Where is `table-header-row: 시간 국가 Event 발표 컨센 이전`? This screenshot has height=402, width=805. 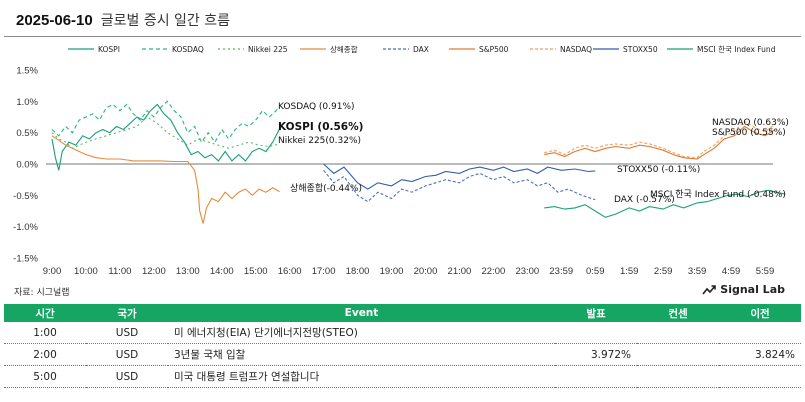
table-header-row: 시간 국가 Event 발표 컨센 이전 is located at coordinates (402, 313).